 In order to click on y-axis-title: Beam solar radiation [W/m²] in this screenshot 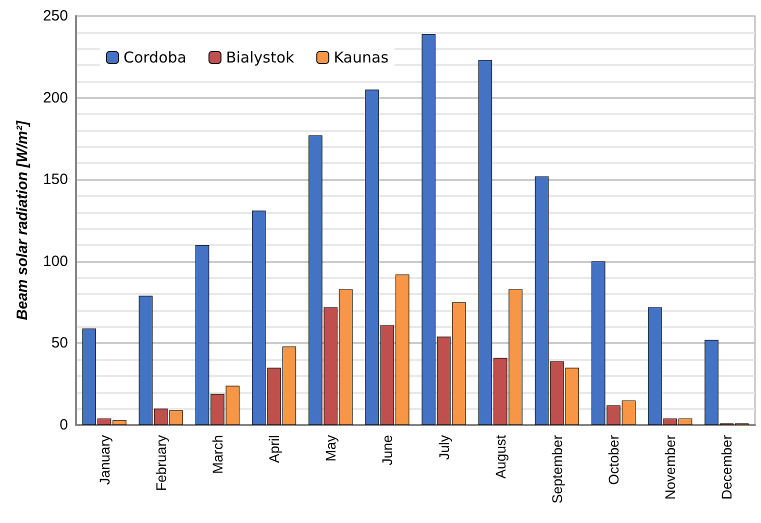, I will do `click(22, 220)`.